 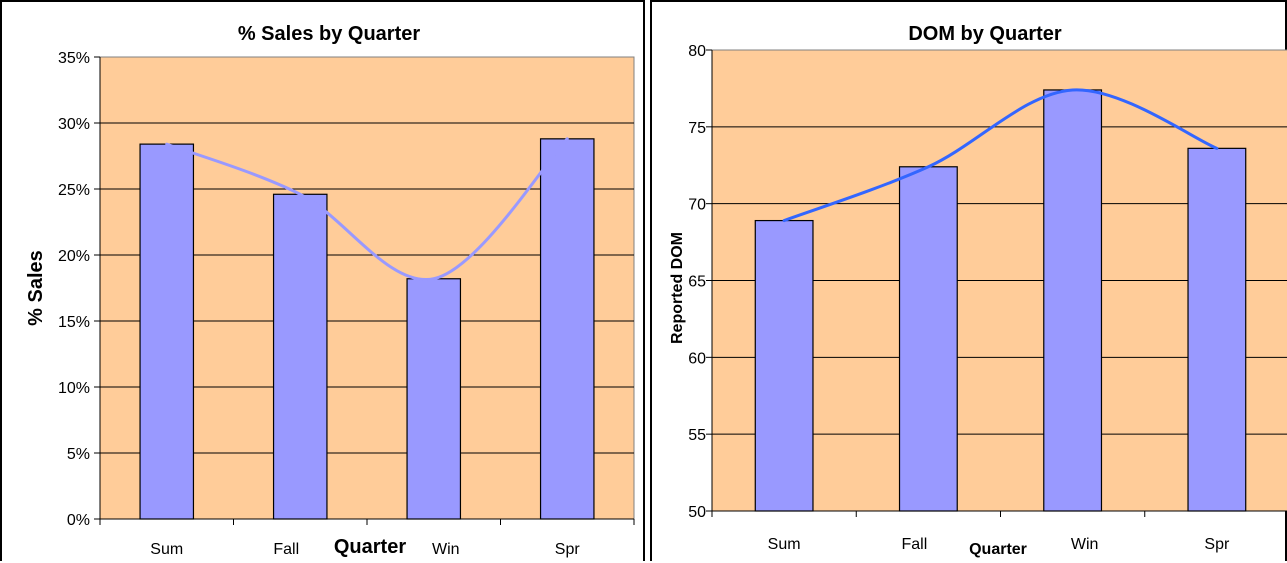 I want to click on y-tick-label: 10%, so click(x=74, y=388).